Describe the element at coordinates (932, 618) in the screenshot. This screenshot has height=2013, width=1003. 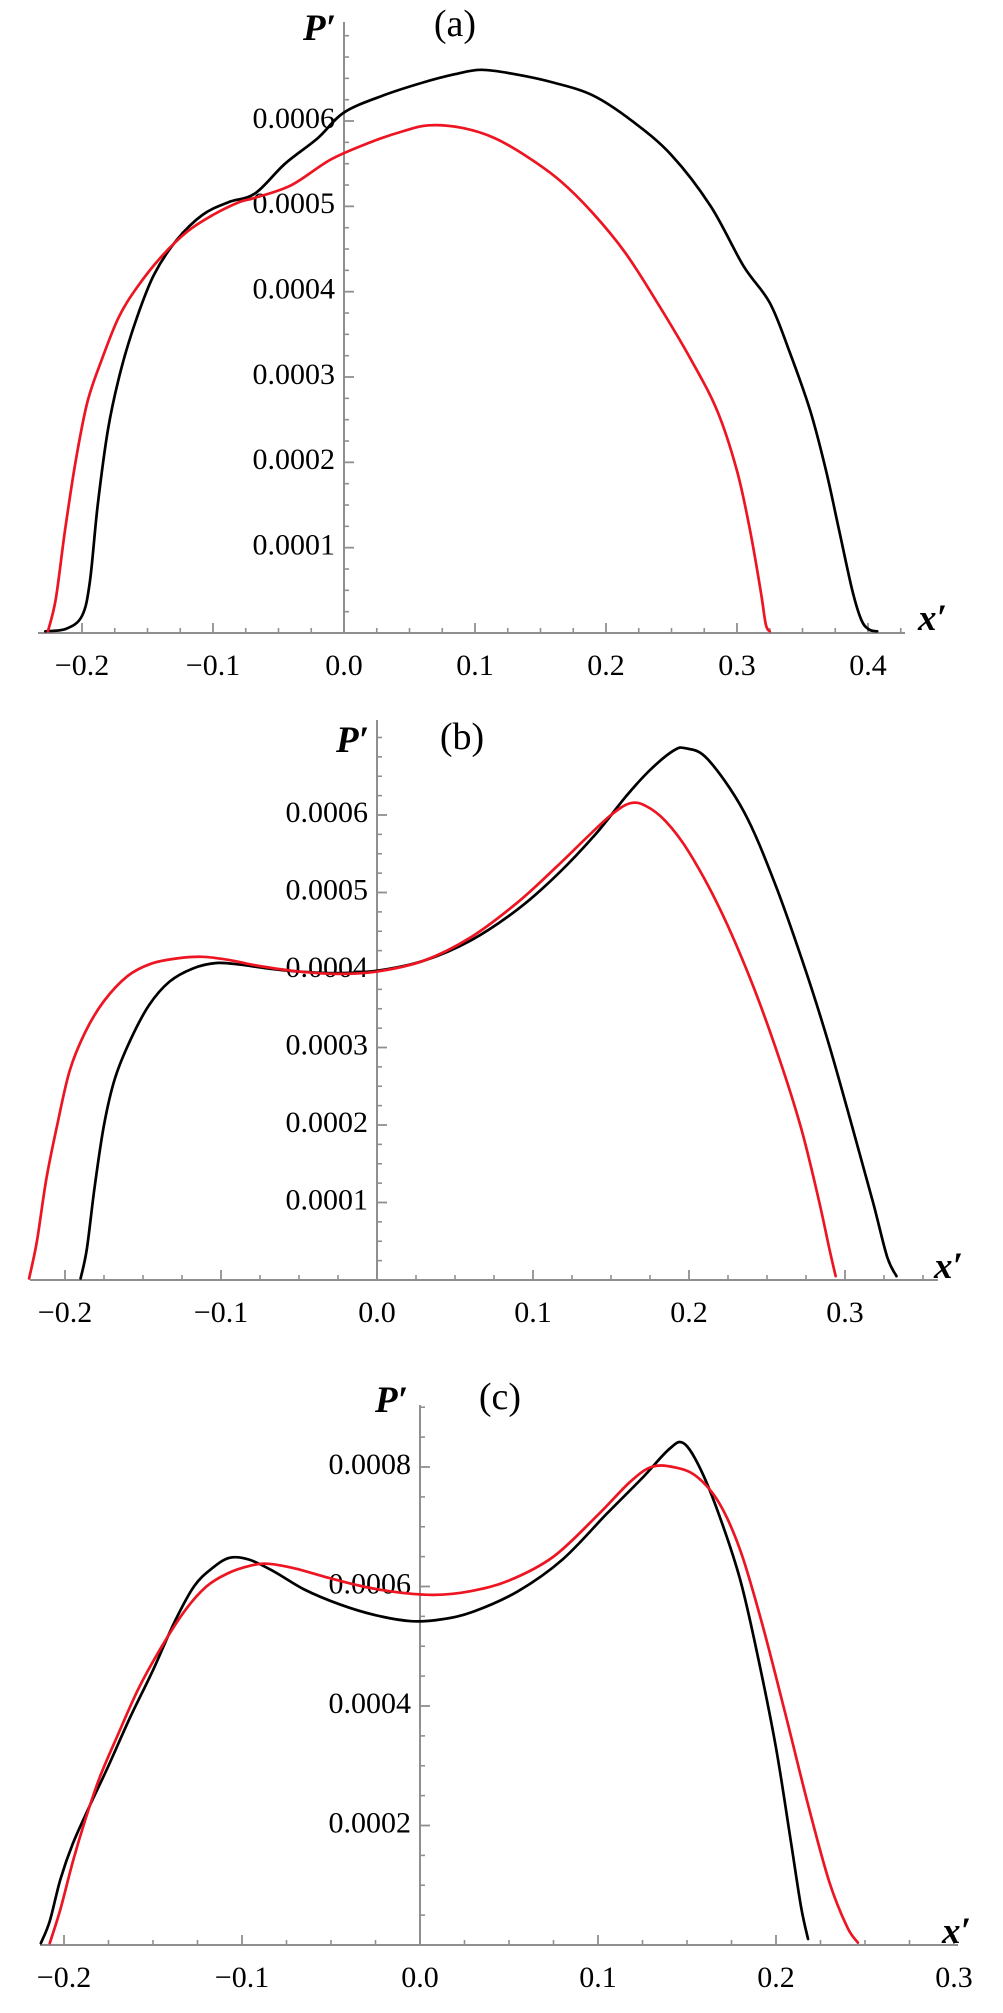
I see `panel-a-x-axis-label: x′` at that location.